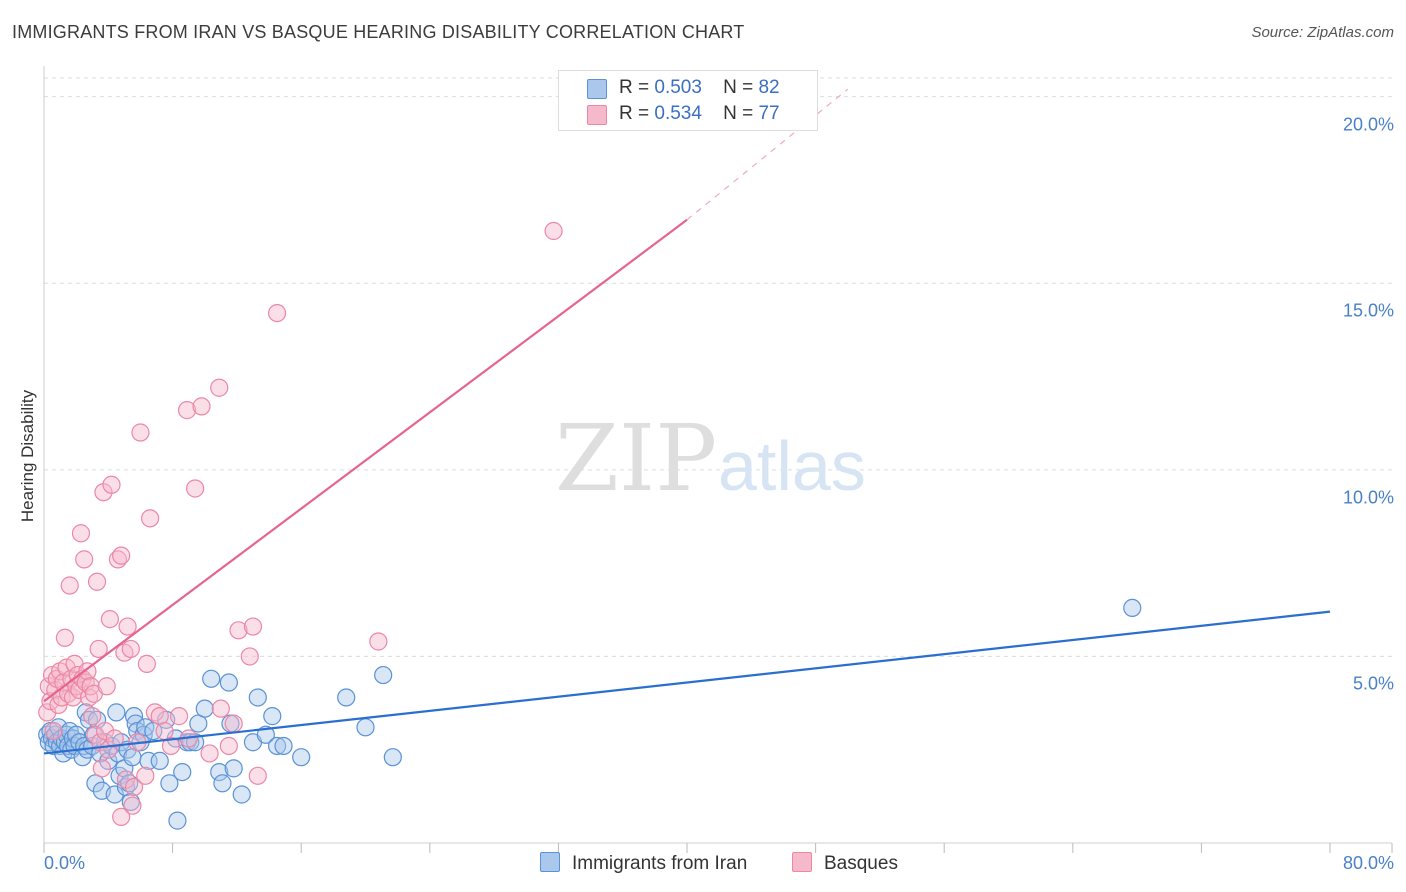 The width and height of the screenshot is (1406, 892). What do you see at coordinates (767, 154) in the screenshot?
I see `basque-trend-extension` at bounding box center [767, 154].